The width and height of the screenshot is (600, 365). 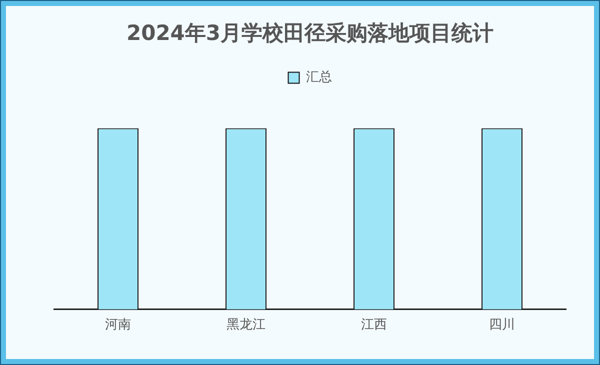 What do you see at coordinates (374, 325) in the screenshot?
I see `x-tick-label: 江西` at bounding box center [374, 325].